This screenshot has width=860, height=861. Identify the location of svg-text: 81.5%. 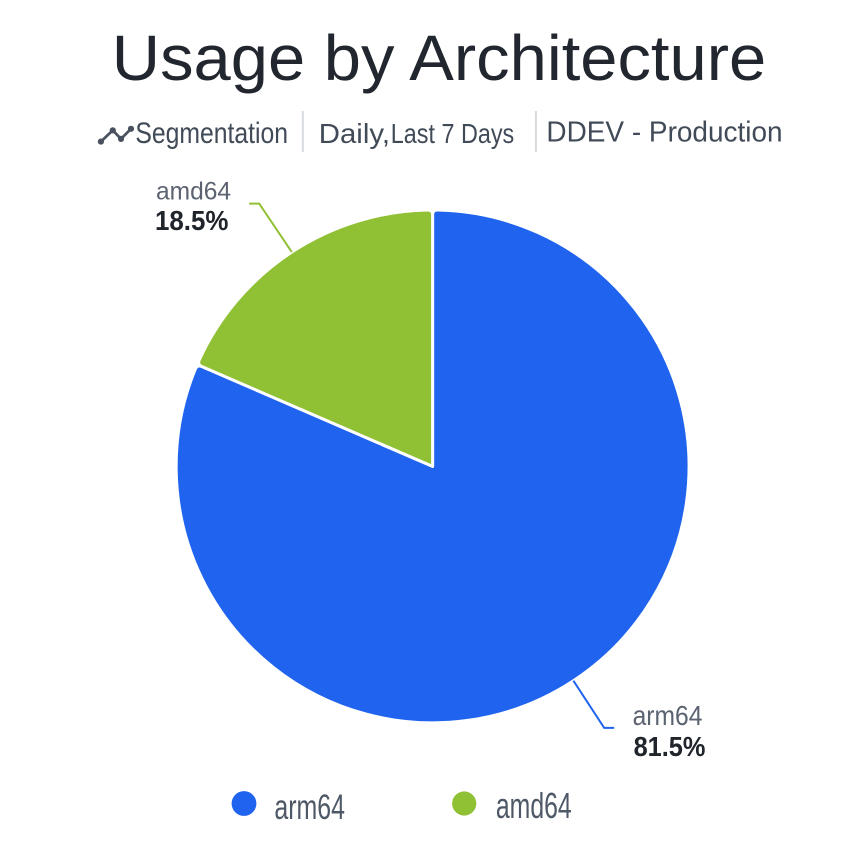
(670, 746).